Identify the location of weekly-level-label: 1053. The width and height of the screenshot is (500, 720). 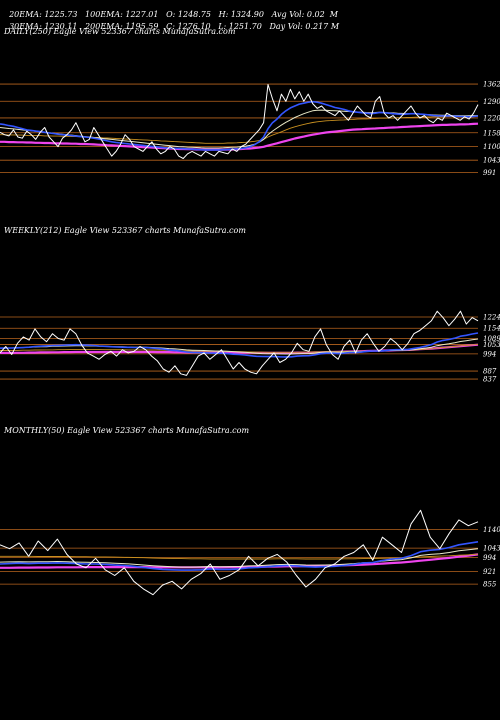
(491, 345).